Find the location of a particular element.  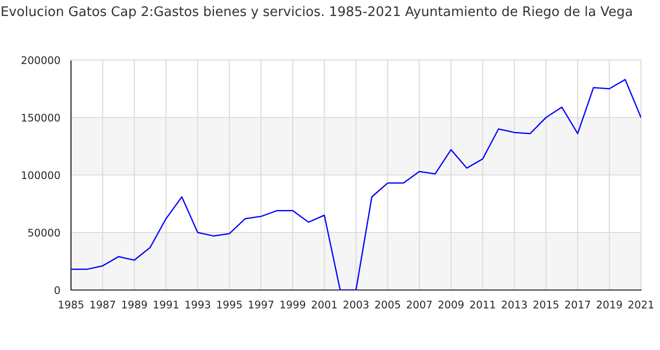

x-tick-label: 2005 is located at coordinates (387, 304).